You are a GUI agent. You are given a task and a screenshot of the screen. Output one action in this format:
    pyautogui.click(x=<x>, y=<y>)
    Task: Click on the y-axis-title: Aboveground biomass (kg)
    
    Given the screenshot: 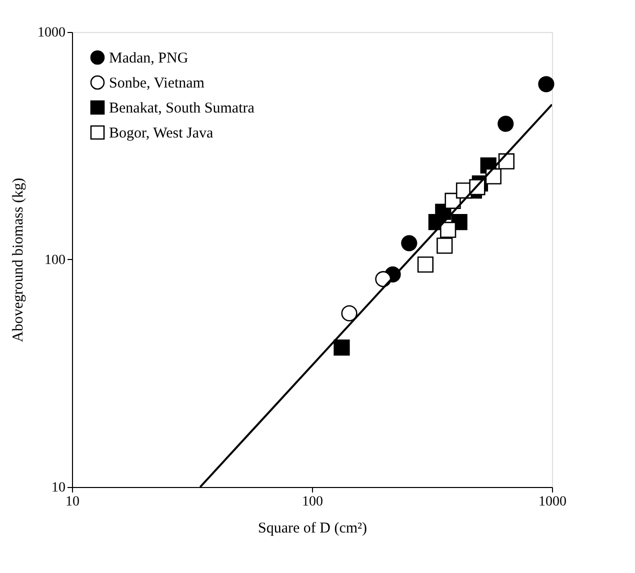 What is the action you would take?
    pyautogui.click(x=18, y=260)
    